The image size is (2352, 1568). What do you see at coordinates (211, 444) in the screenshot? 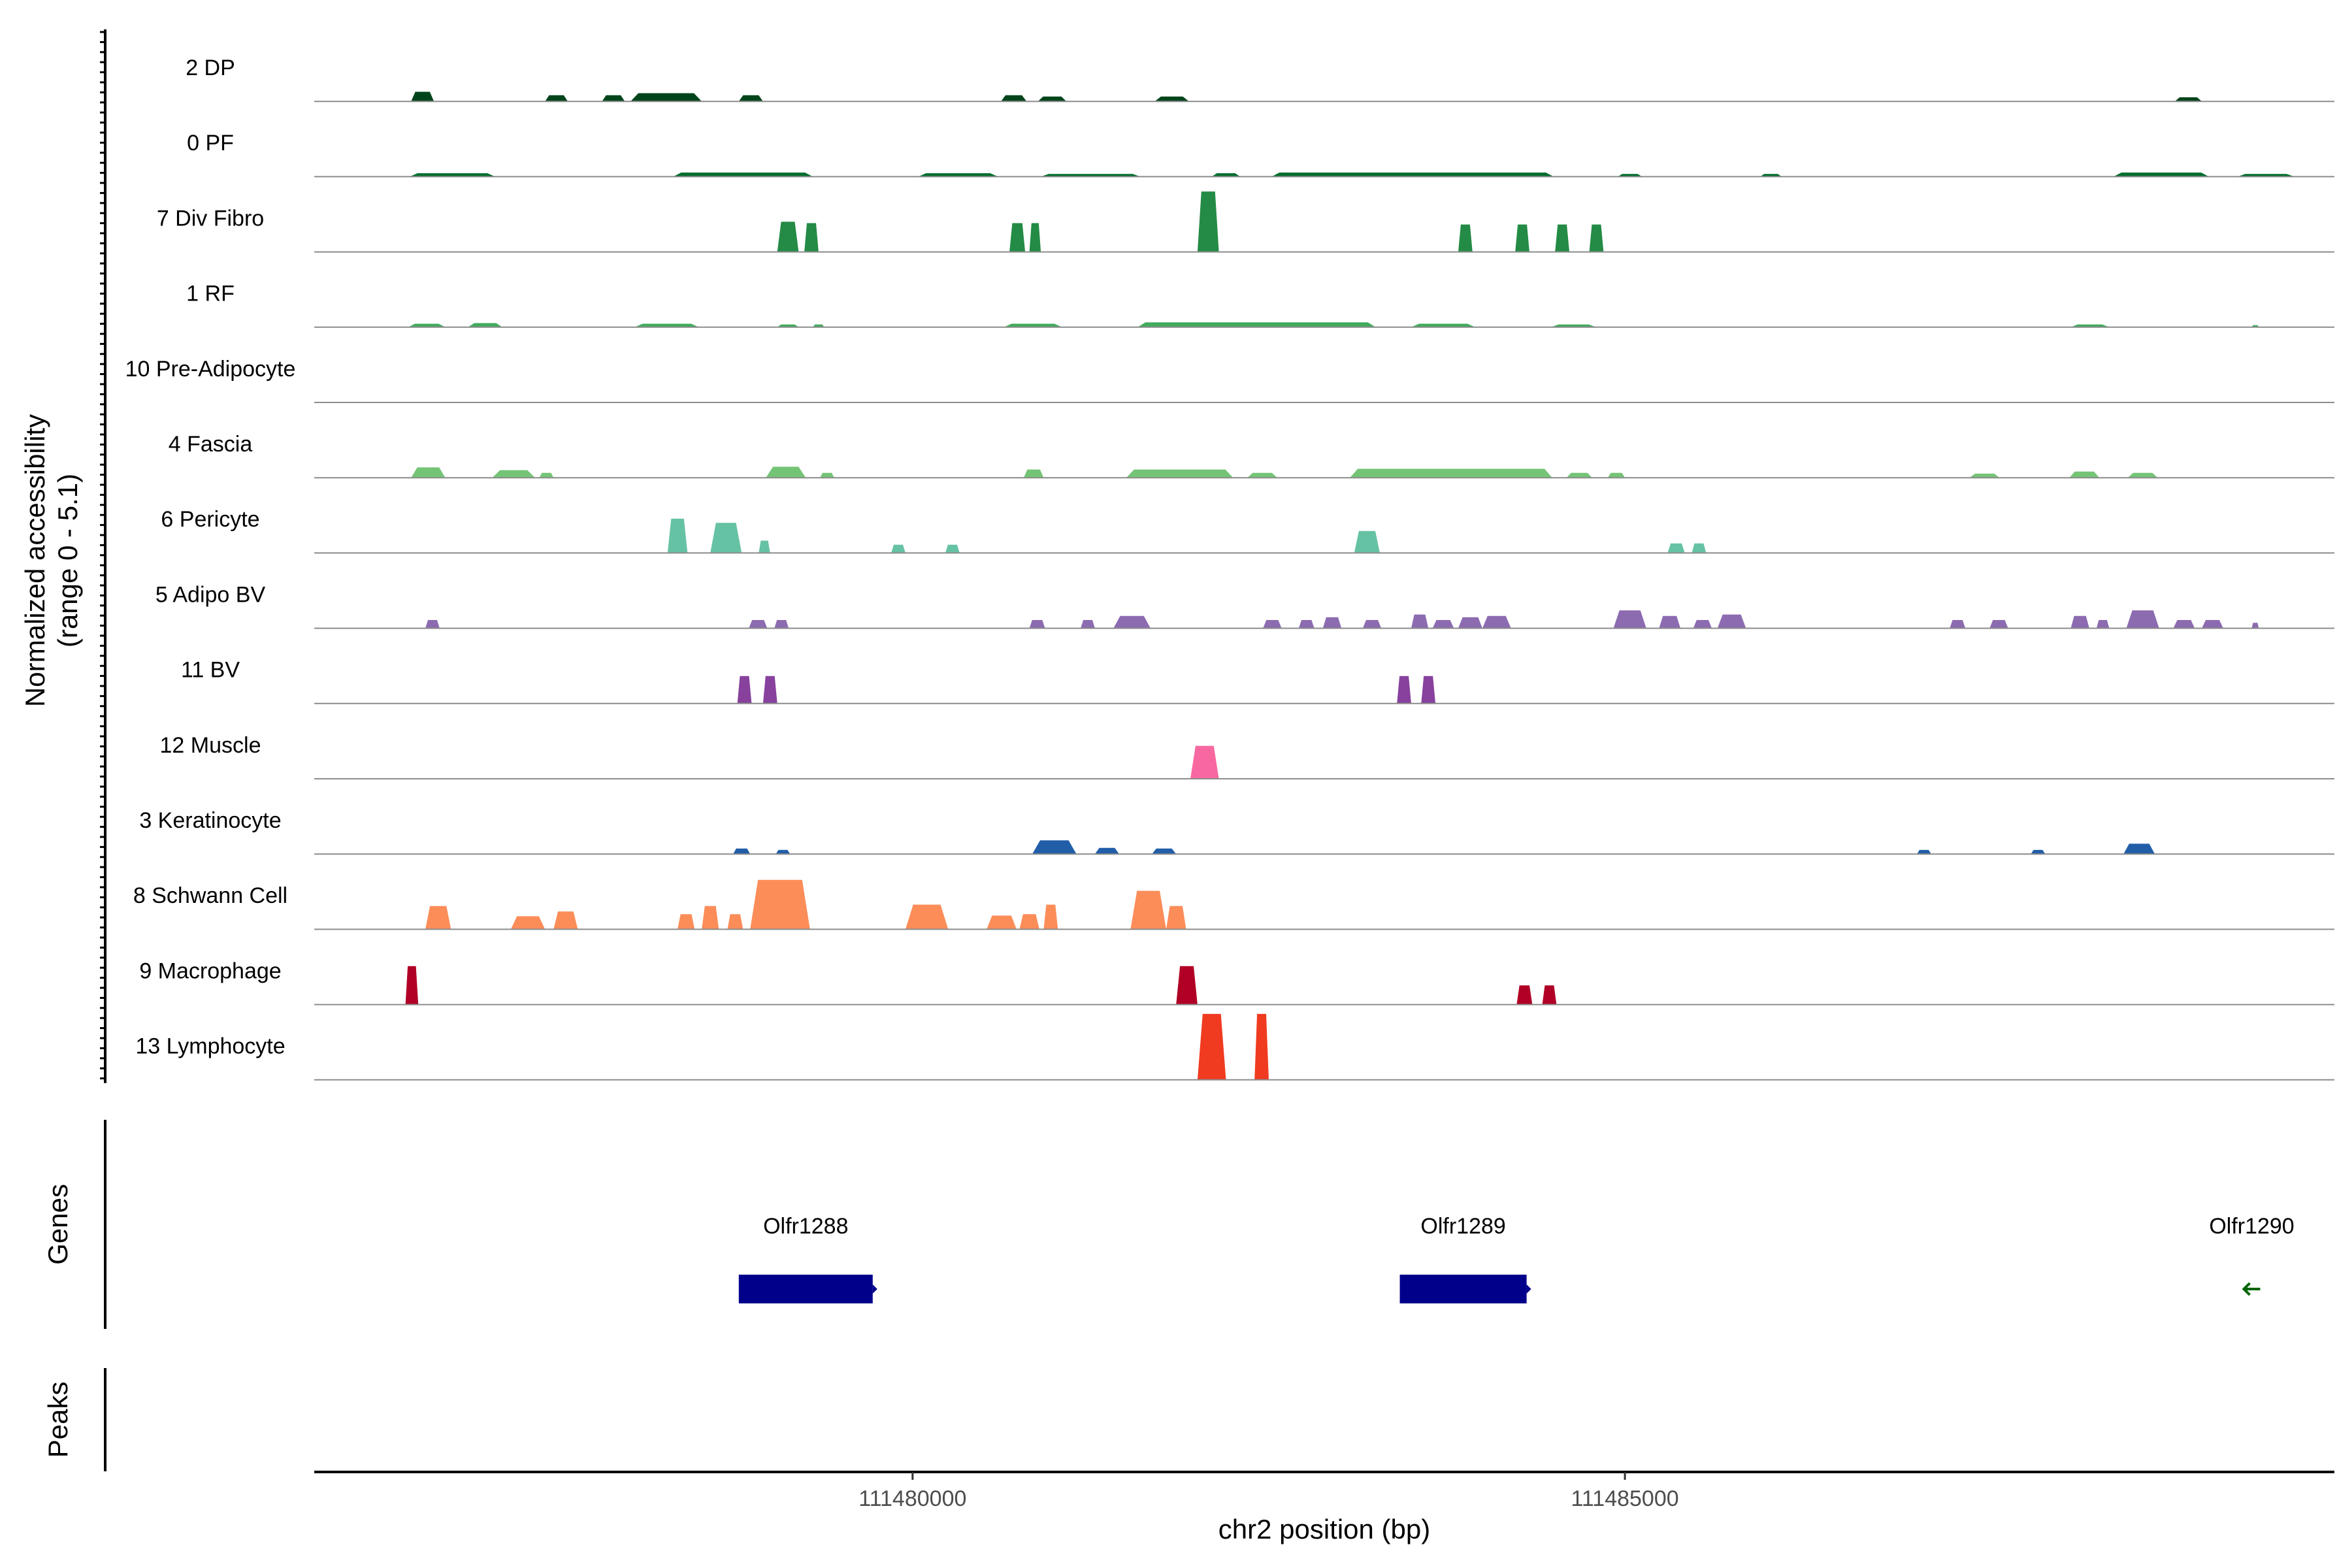
I see `track-label: 4 Fascia` at bounding box center [211, 444].